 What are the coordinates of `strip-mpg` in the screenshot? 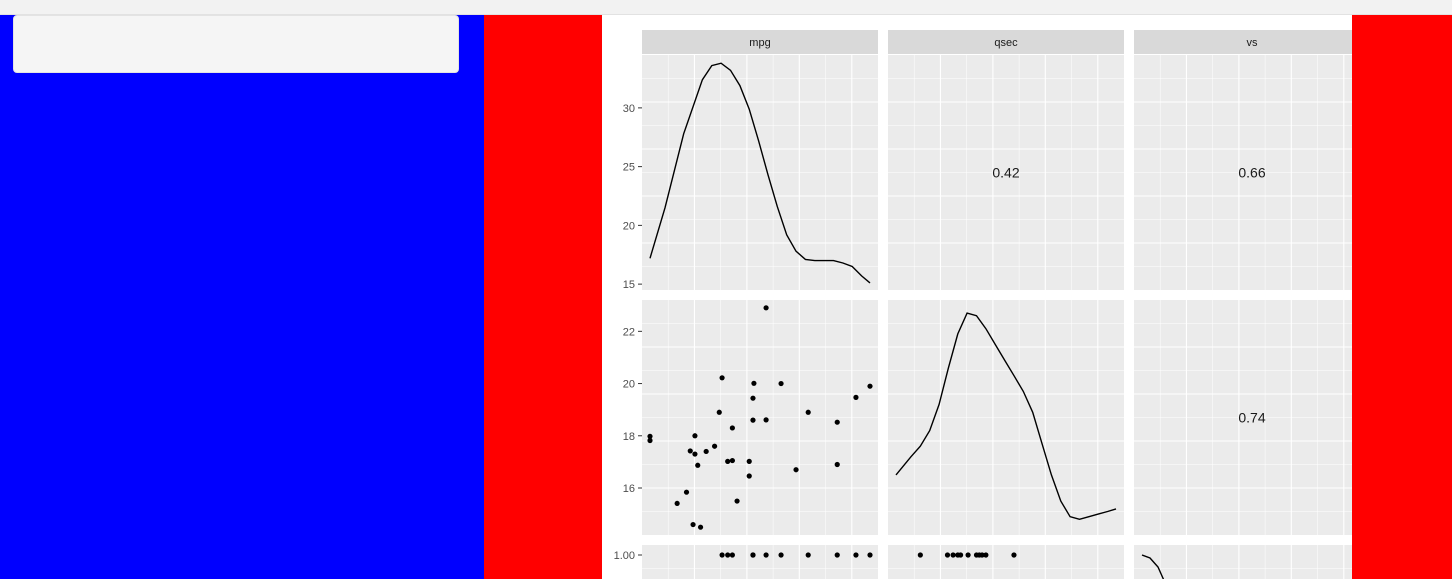 It's located at (760, 42).